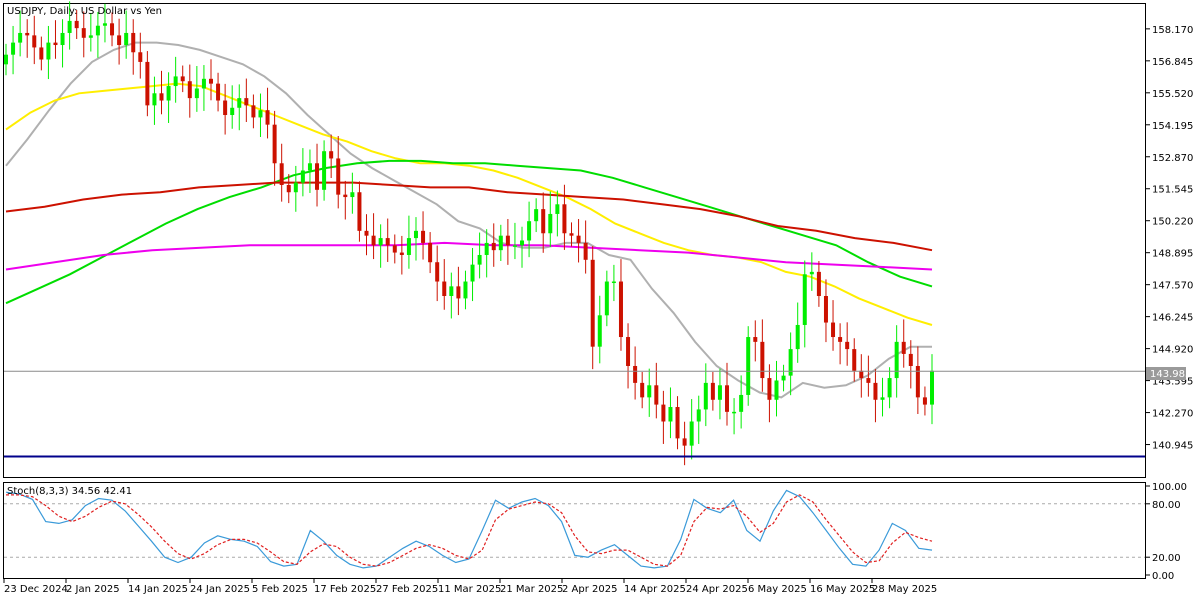 The image size is (1200, 604). I want to click on time-tick-label: 11 Mar 2025, so click(469, 589).